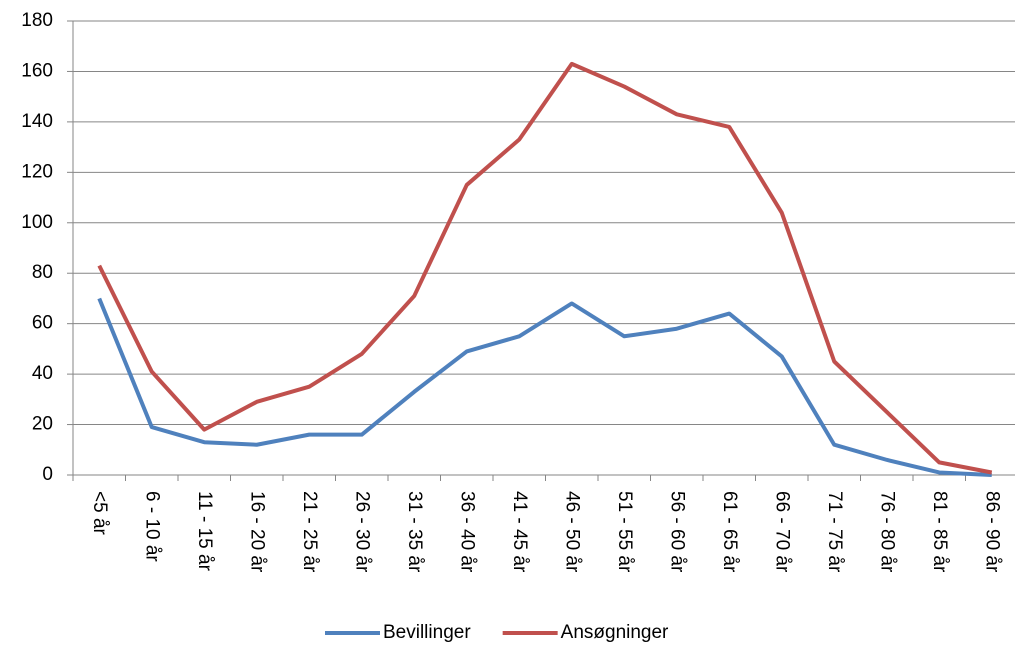 The image size is (1015, 650). What do you see at coordinates (309, 532) in the screenshot?
I see `x-tick-label: 21 - 25 år` at bounding box center [309, 532].